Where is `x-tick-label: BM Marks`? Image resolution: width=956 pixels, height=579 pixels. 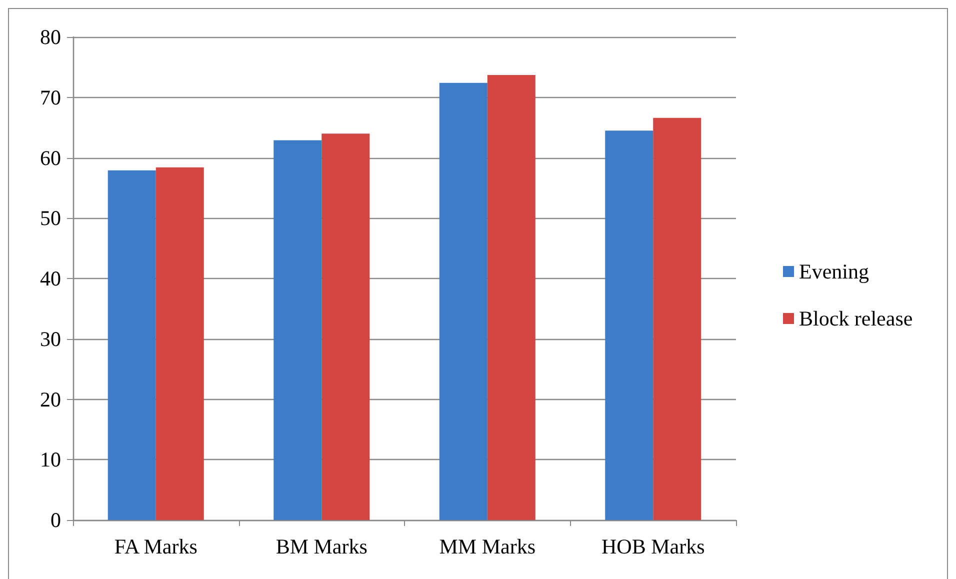
x-tick-label: BM Marks is located at coordinates (322, 546).